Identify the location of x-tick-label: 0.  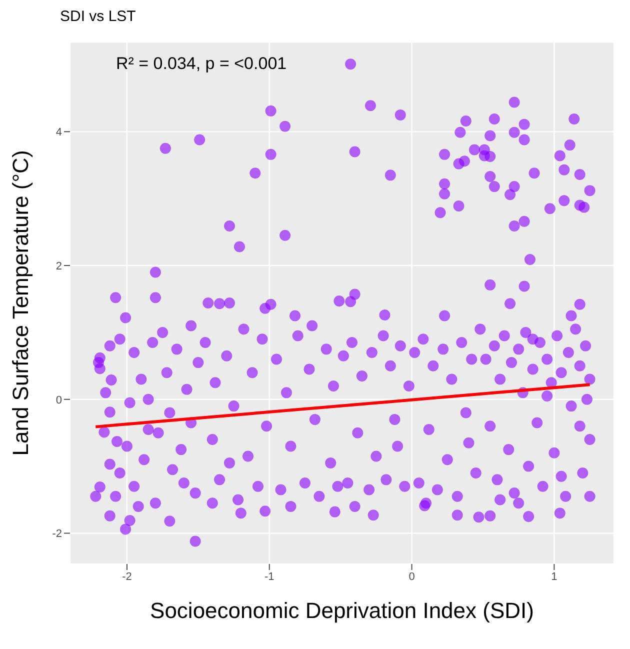
(411, 576).